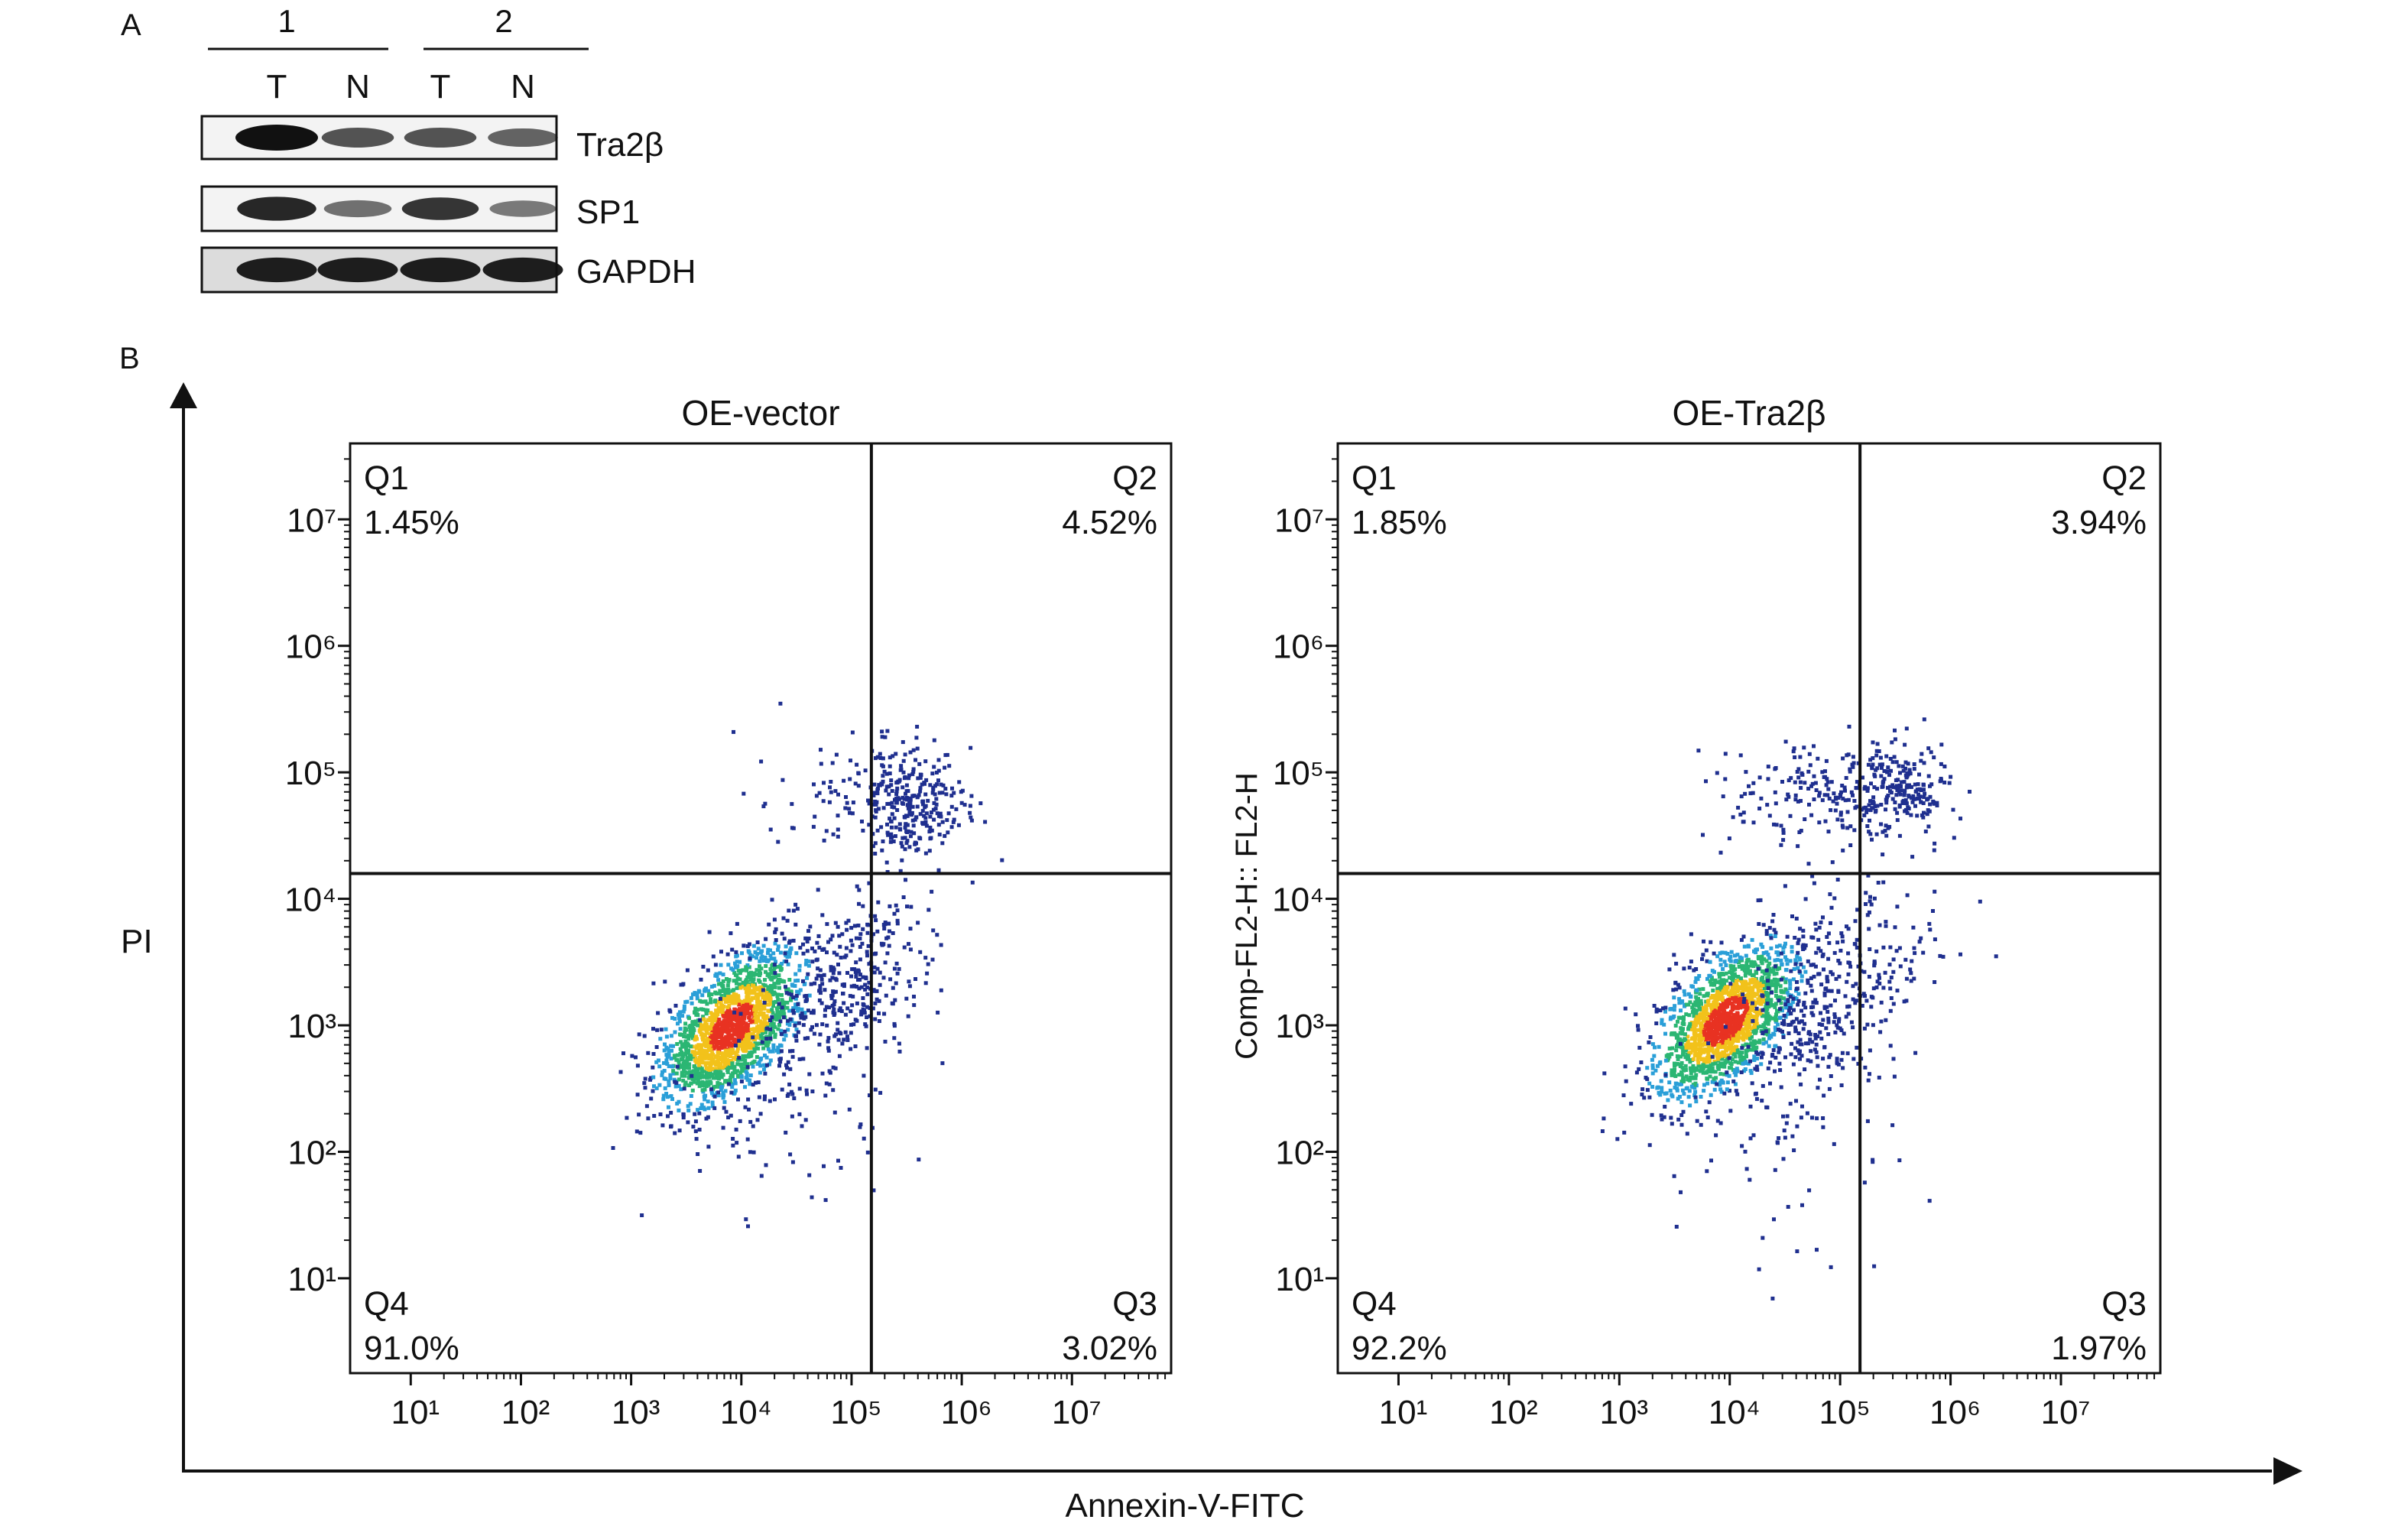 The height and width of the screenshot is (1523, 2408). Describe the element at coordinates (311, 647) in the screenshot. I see `y-tick-label: 10⁶` at that location.